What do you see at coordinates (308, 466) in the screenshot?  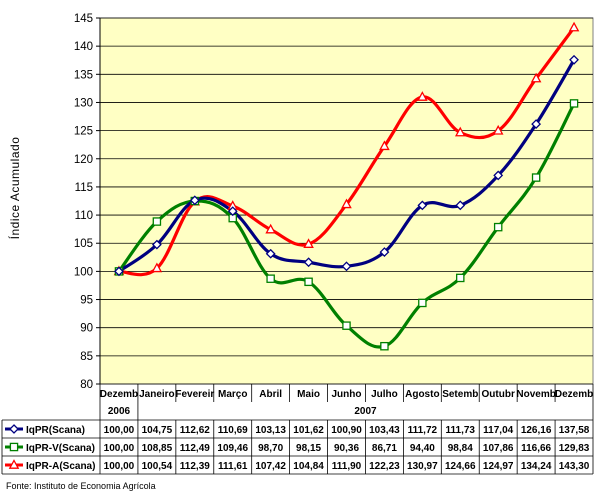 I see `table-cell: 104,84` at bounding box center [308, 466].